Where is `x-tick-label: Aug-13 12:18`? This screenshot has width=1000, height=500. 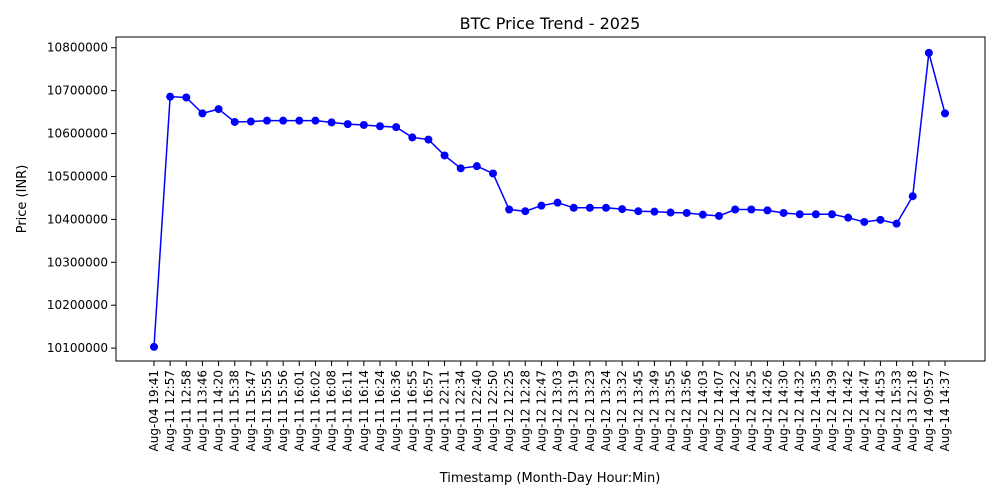
x-tick-label: Aug-13 12:18 is located at coordinates (913, 410).